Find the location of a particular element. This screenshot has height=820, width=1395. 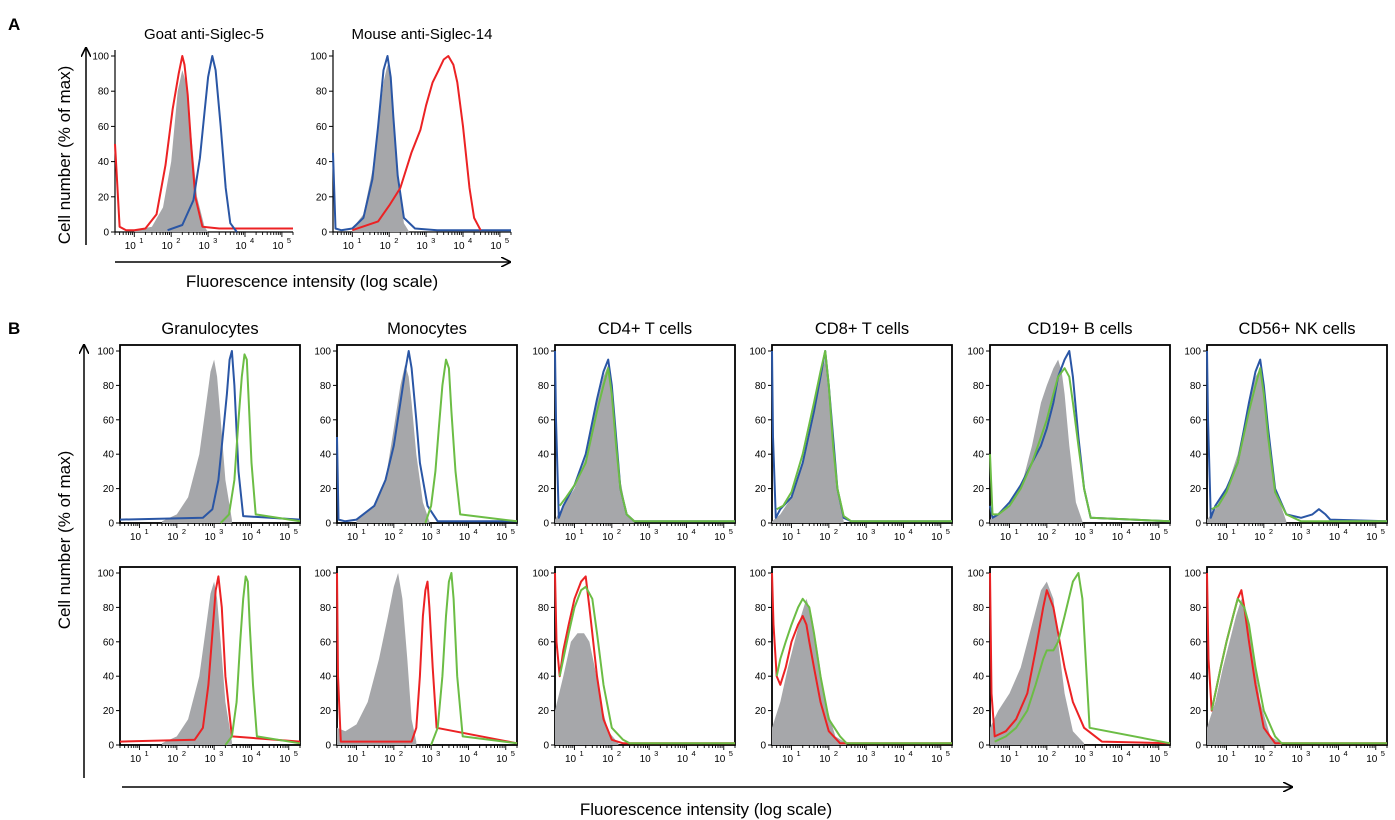

plot-title: CD8+ T cells is located at coordinates (862, 329).